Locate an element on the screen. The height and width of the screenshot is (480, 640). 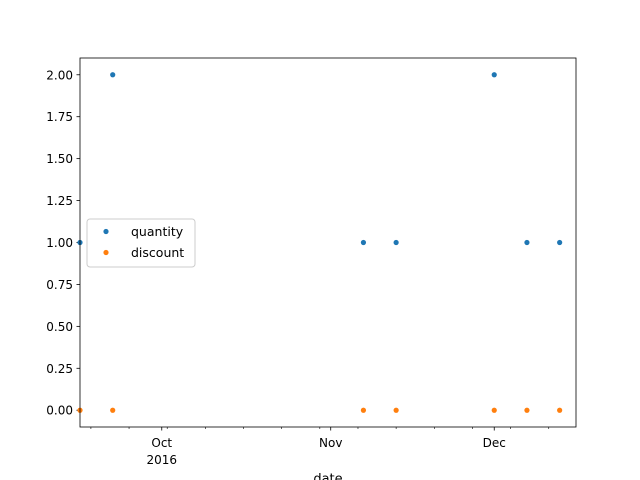
x-axis-label: date is located at coordinates (327, 476).